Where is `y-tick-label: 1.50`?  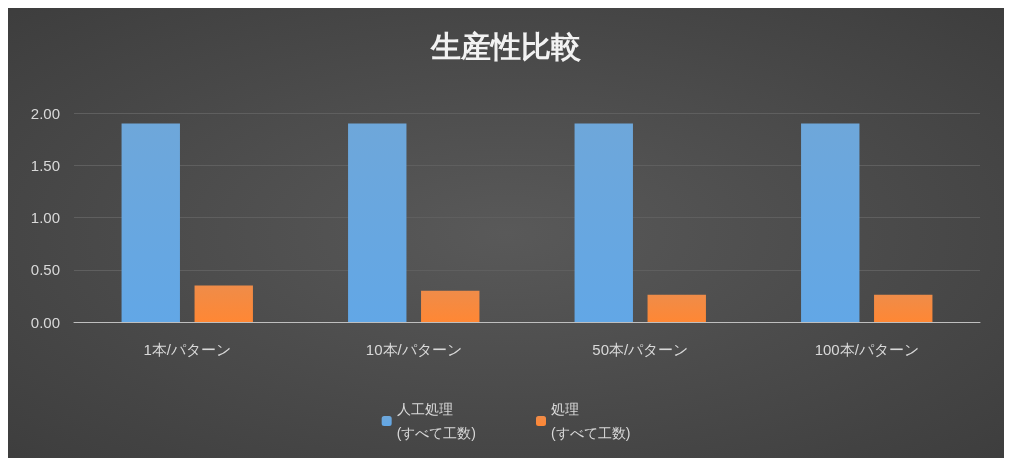 y-tick-label: 1.50 is located at coordinates (45, 165).